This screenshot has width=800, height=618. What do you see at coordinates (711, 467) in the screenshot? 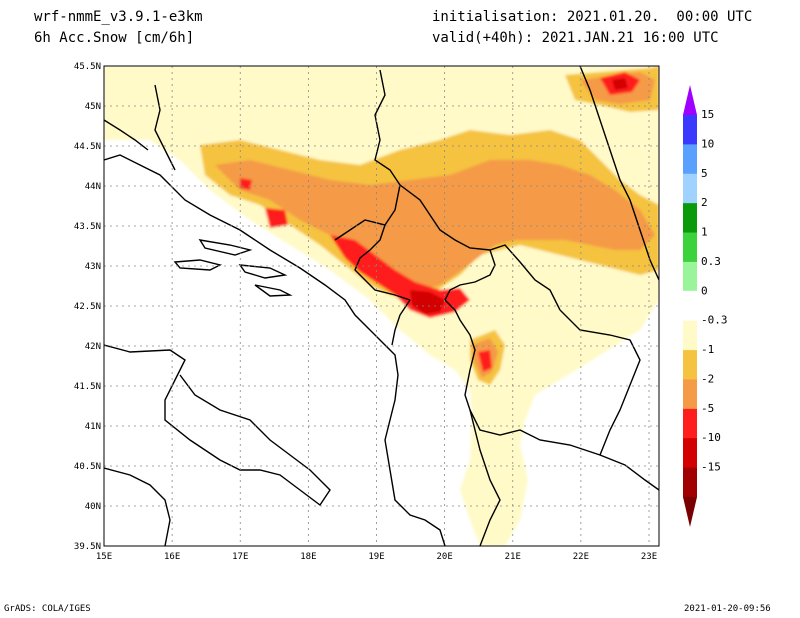
I see `legend-label: -15` at bounding box center [711, 467].